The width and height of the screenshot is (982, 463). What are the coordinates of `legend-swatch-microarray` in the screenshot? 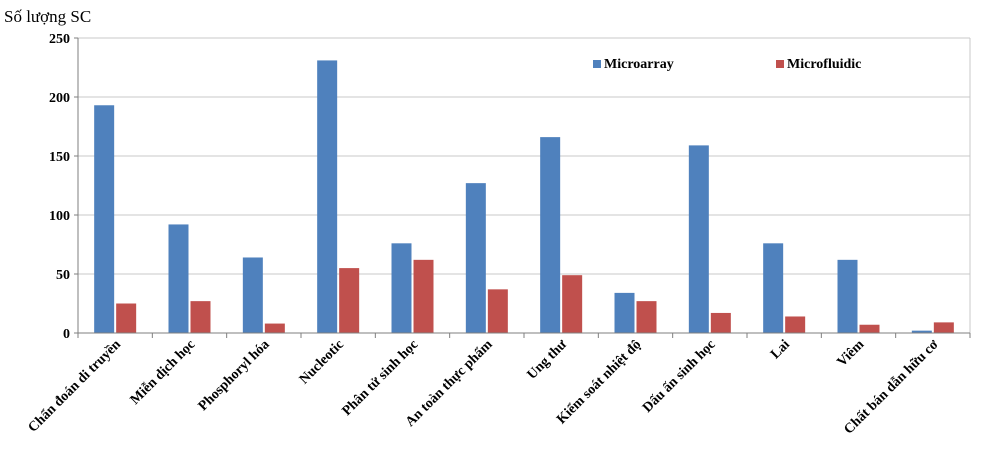 It's located at (597, 64).